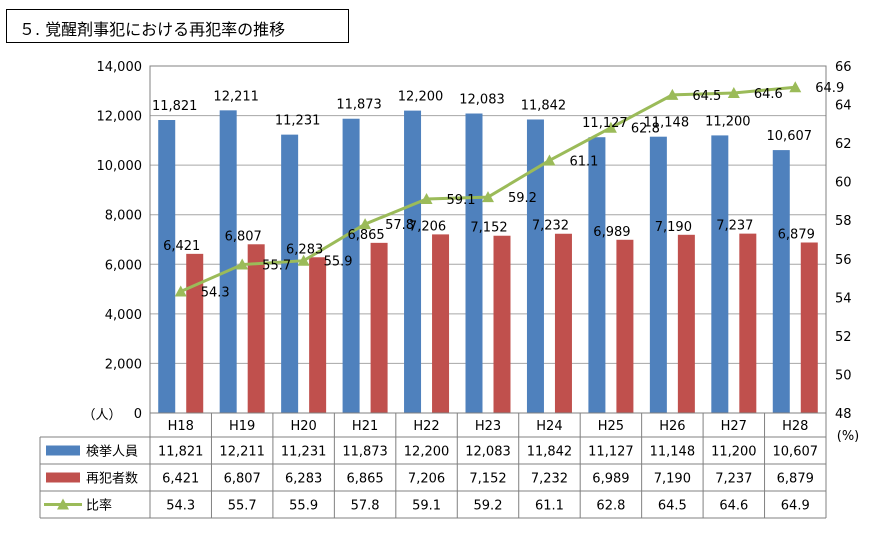 The height and width of the screenshot is (535, 871). Describe the element at coordinates (399, 225) in the screenshot. I see `data-label-ratio: 57.8` at that location.